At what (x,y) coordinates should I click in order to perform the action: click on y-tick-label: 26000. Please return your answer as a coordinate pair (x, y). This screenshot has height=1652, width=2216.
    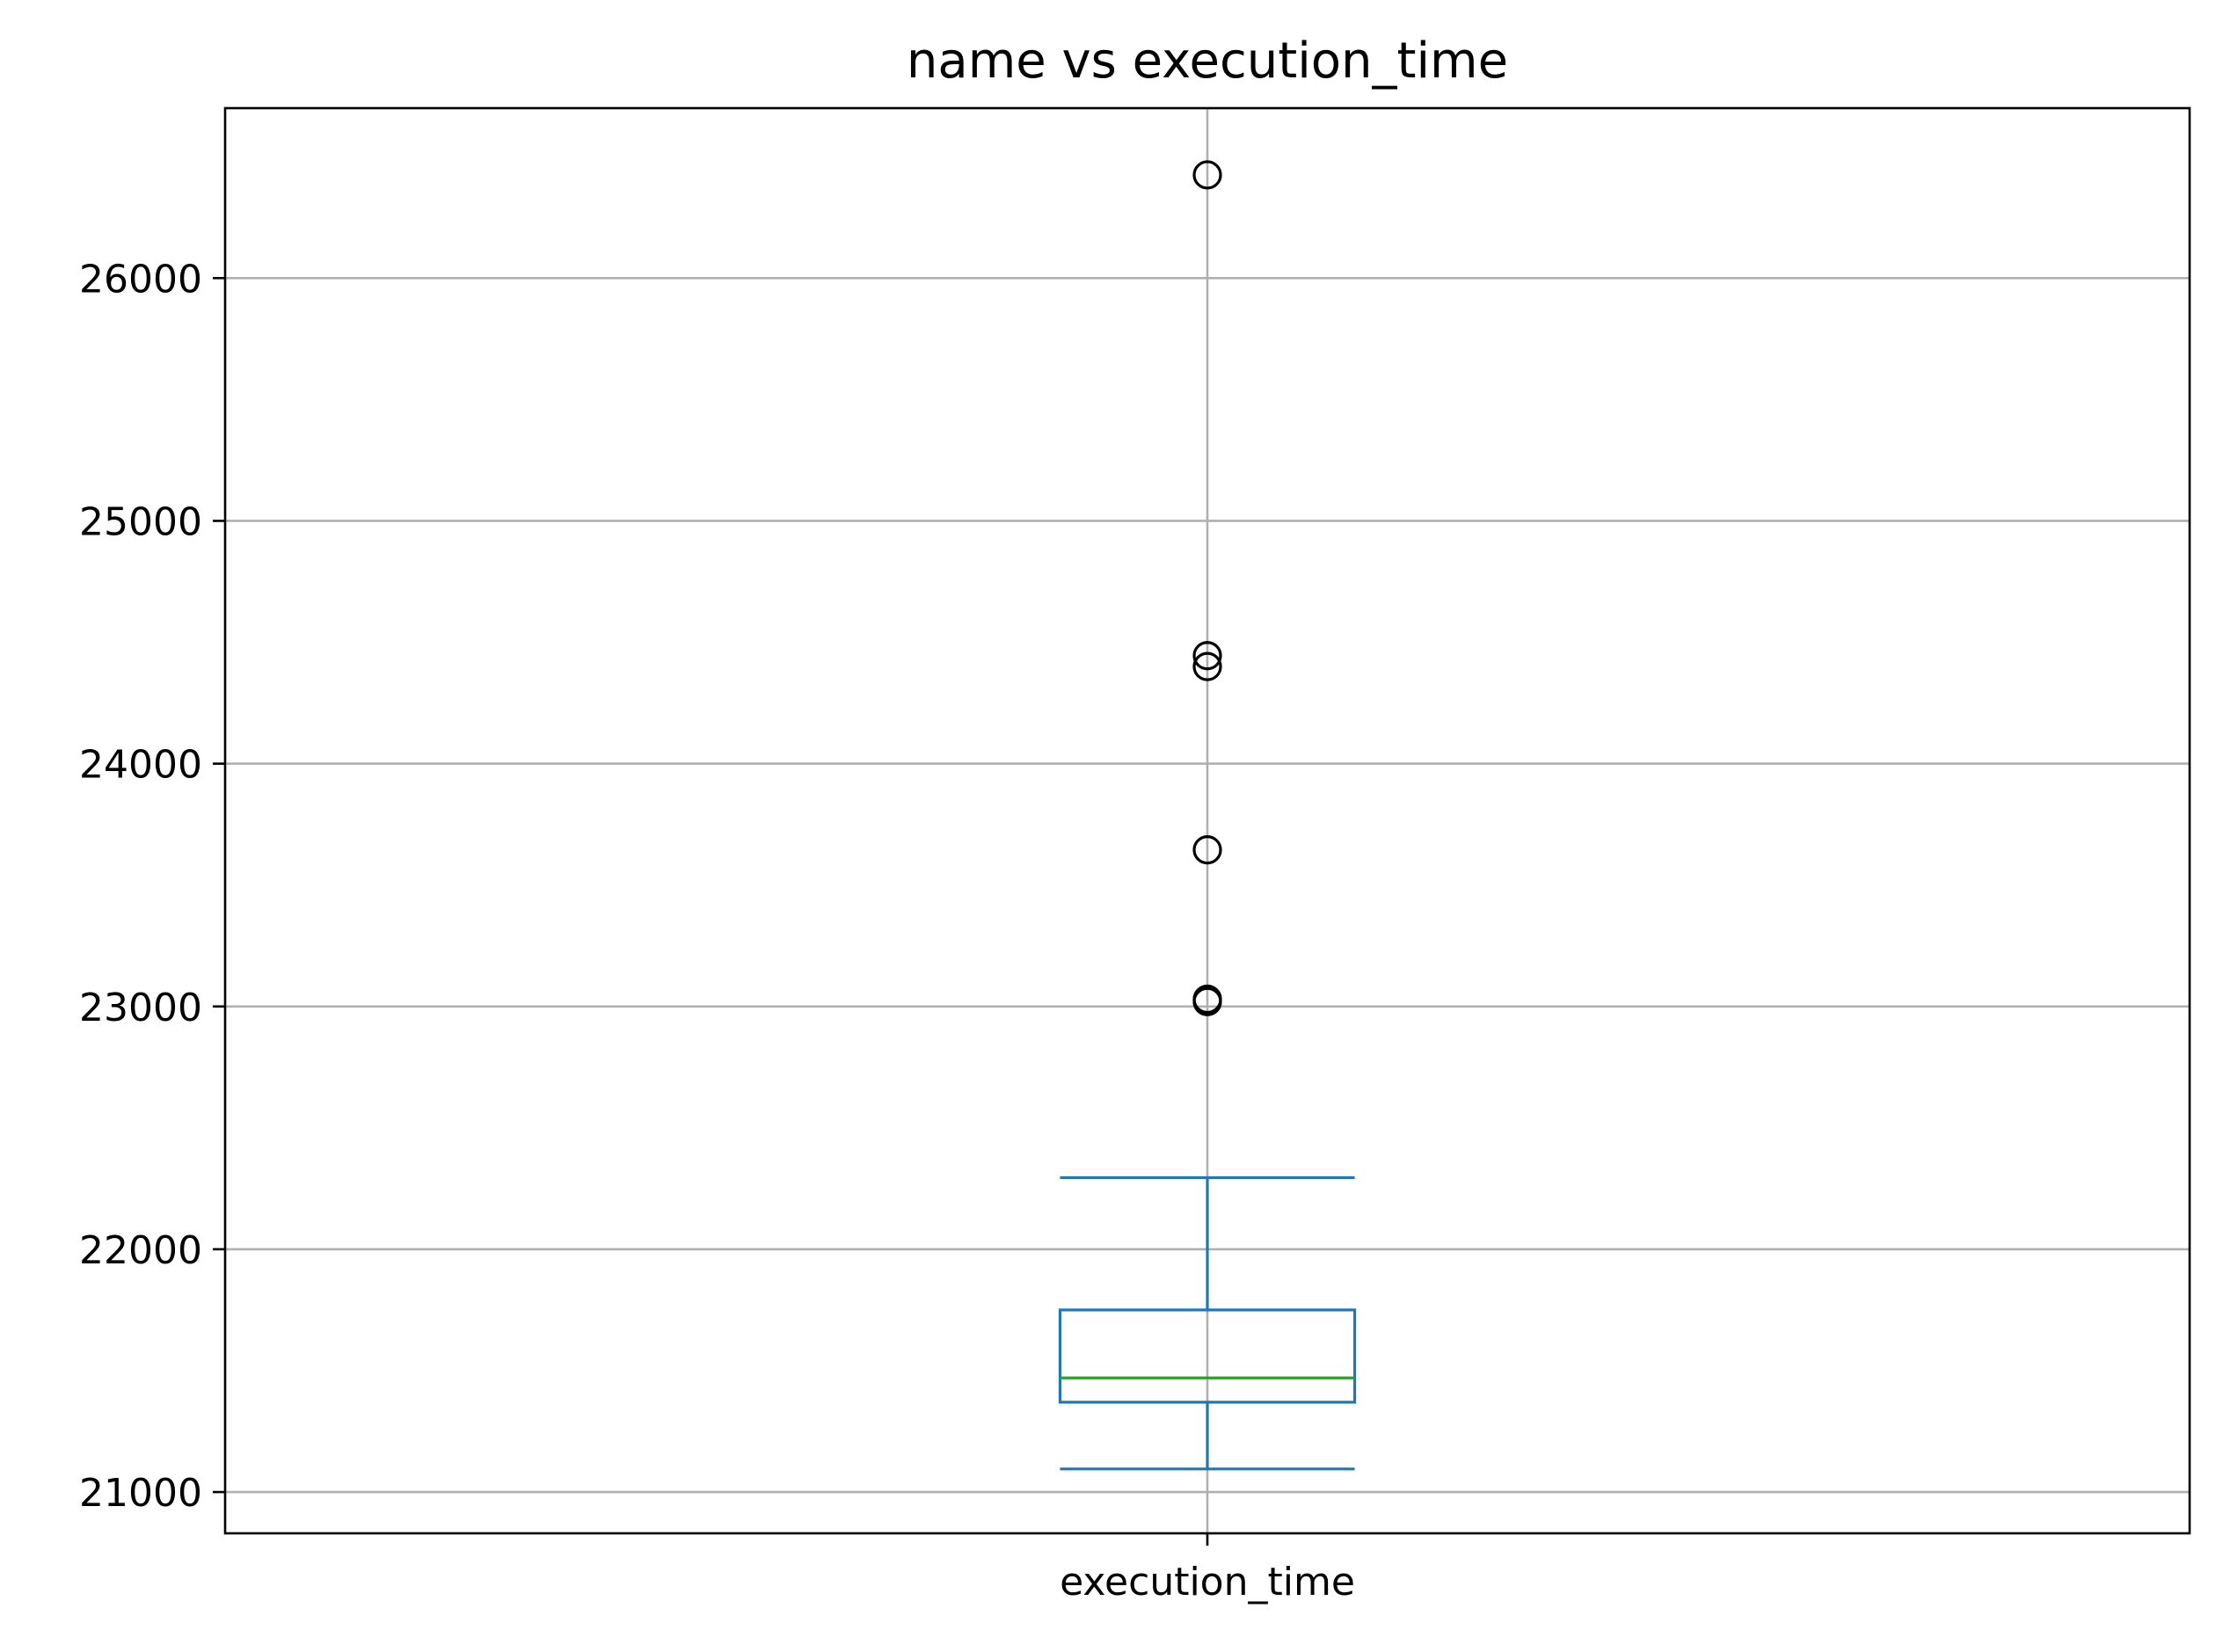
    Looking at the image, I should click on (140, 279).